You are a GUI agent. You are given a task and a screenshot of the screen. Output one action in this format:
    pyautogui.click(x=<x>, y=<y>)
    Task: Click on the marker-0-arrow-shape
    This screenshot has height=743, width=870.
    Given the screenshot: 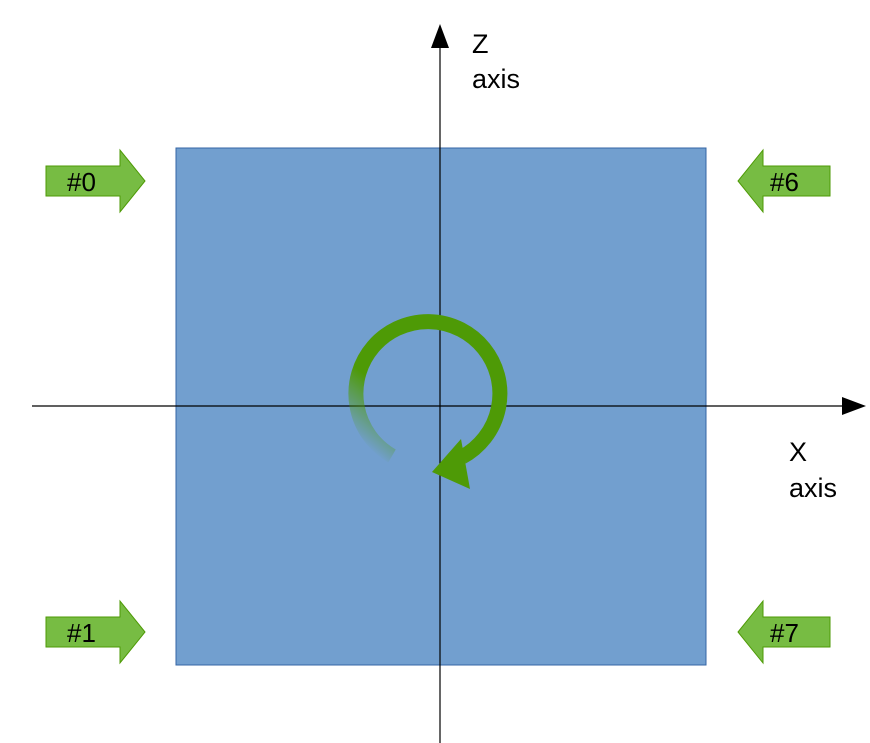 What is the action you would take?
    pyautogui.click(x=95, y=181)
    